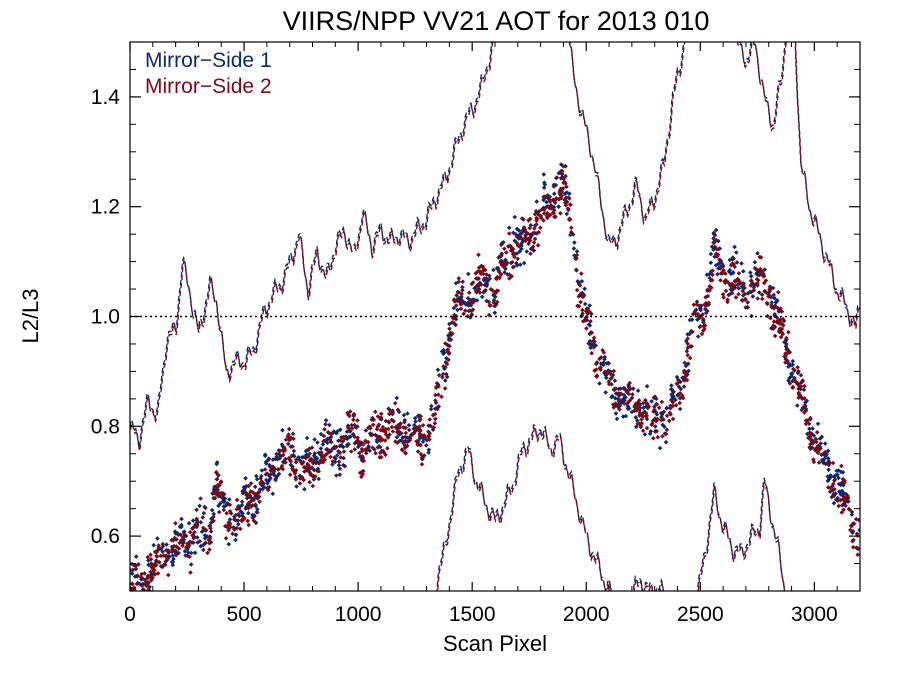  I want to click on x-tick-label: 2000, so click(586, 614).